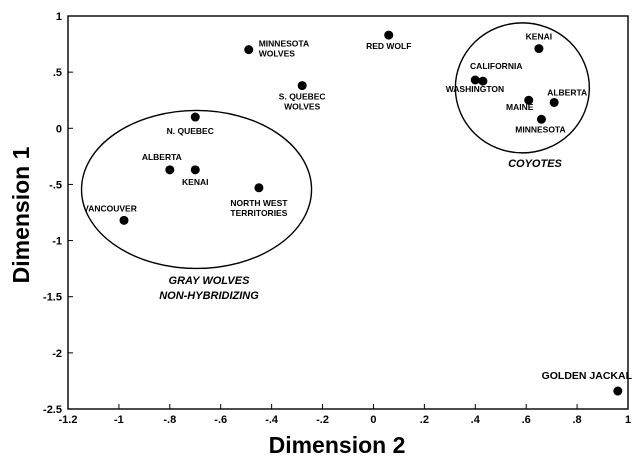 The image size is (637, 461). What do you see at coordinates (476, 420) in the screenshot?
I see `x-tick-label: .4` at bounding box center [476, 420].